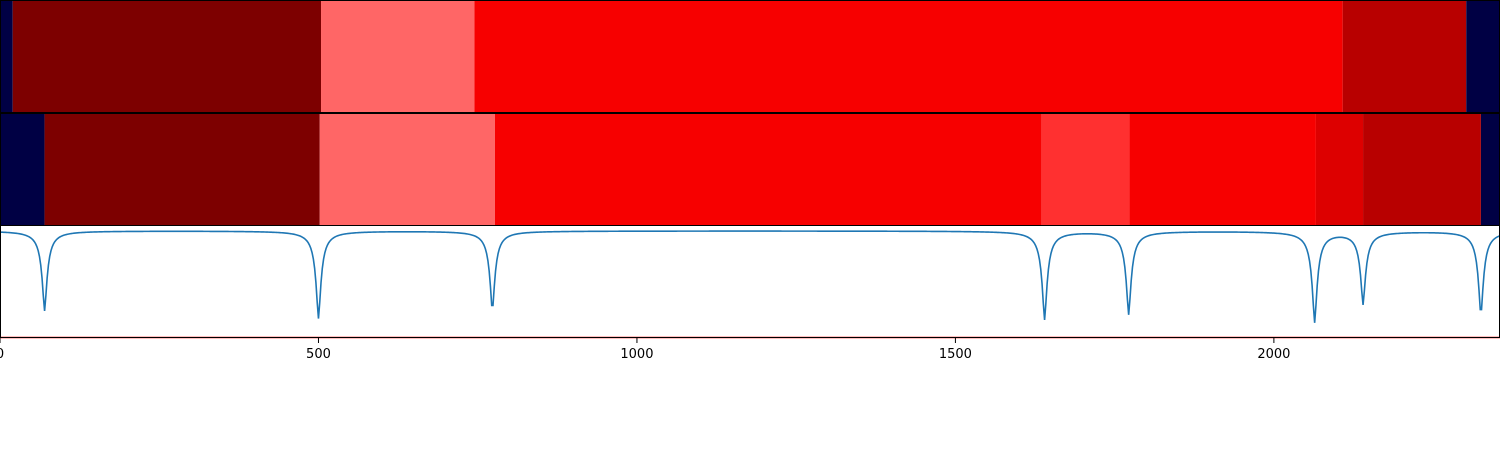 This screenshot has height=450, width=1500. I want to click on x-tick-label-500: 500, so click(318, 354).